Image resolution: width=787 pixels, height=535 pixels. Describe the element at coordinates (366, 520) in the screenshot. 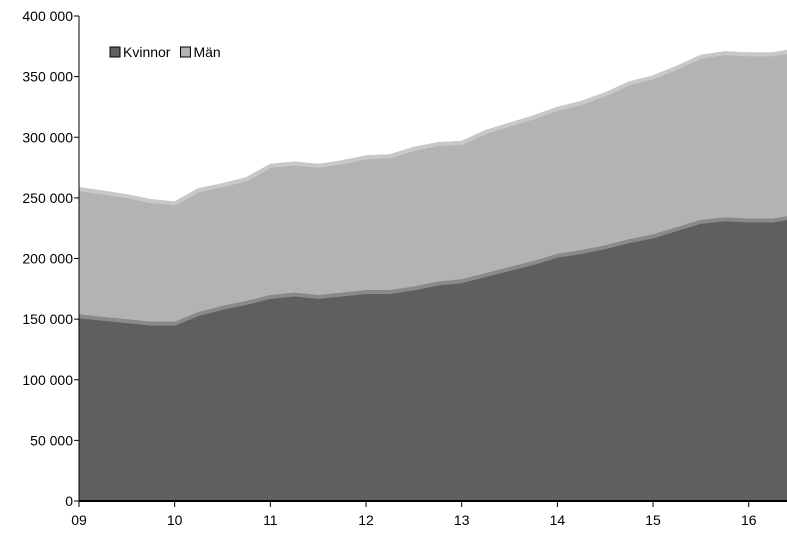

I see `x-tick-label: 12` at that location.